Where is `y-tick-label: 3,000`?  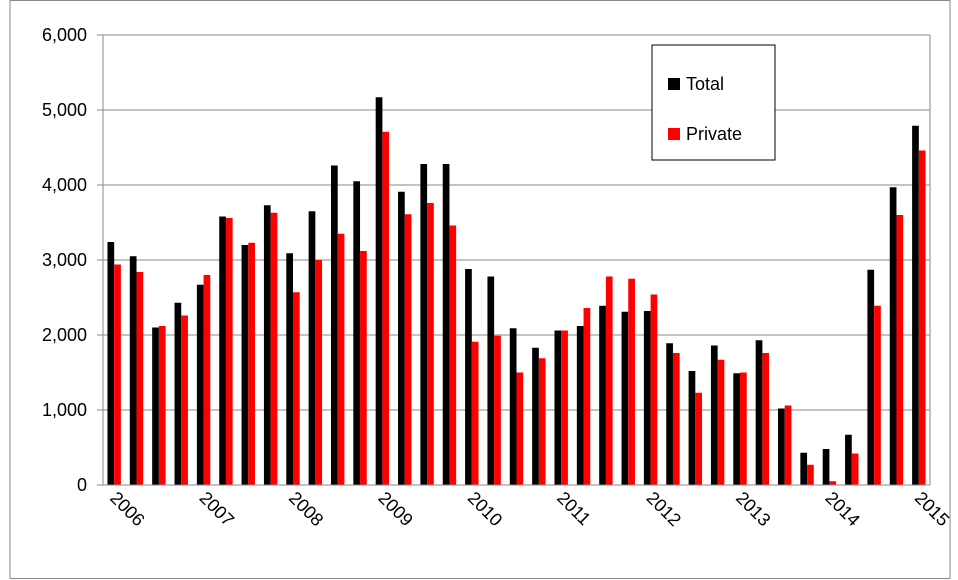 y-tick-label: 3,000 is located at coordinates (64, 260).